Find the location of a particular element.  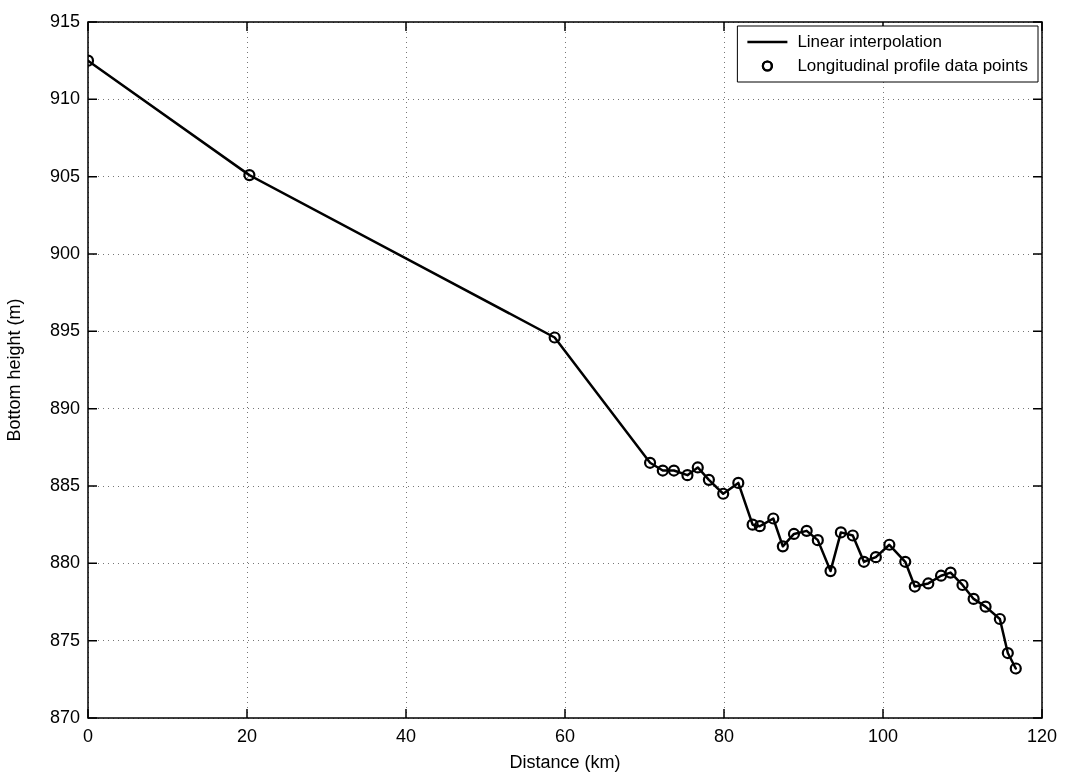

x-tick-label: 0 is located at coordinates (88, 735).